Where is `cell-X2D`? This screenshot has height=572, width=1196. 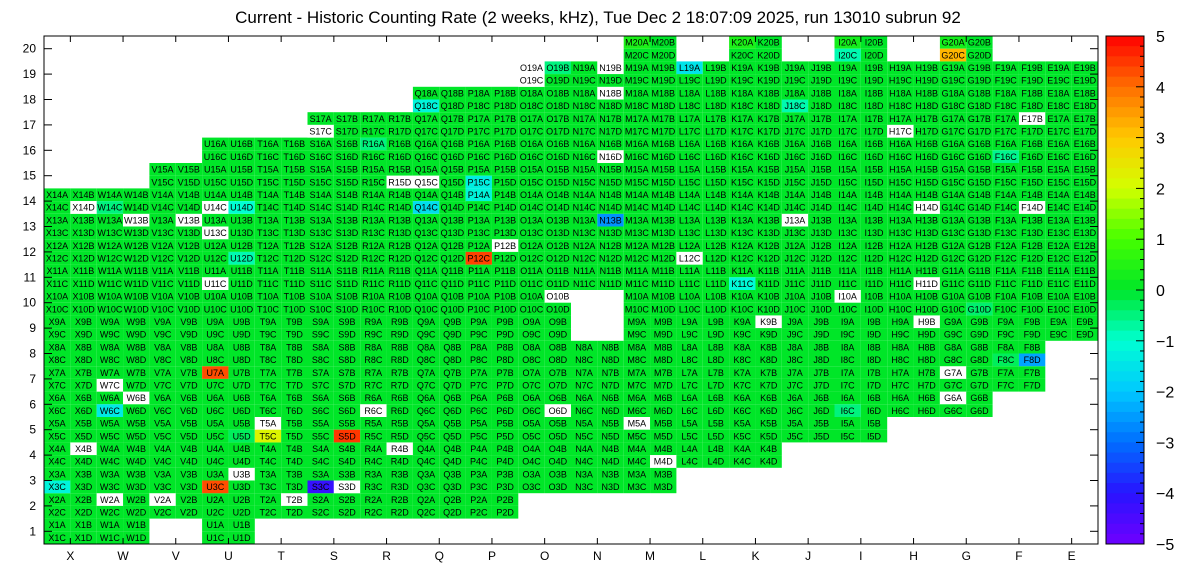 cell-X2D is located at coordinates (83, 512).